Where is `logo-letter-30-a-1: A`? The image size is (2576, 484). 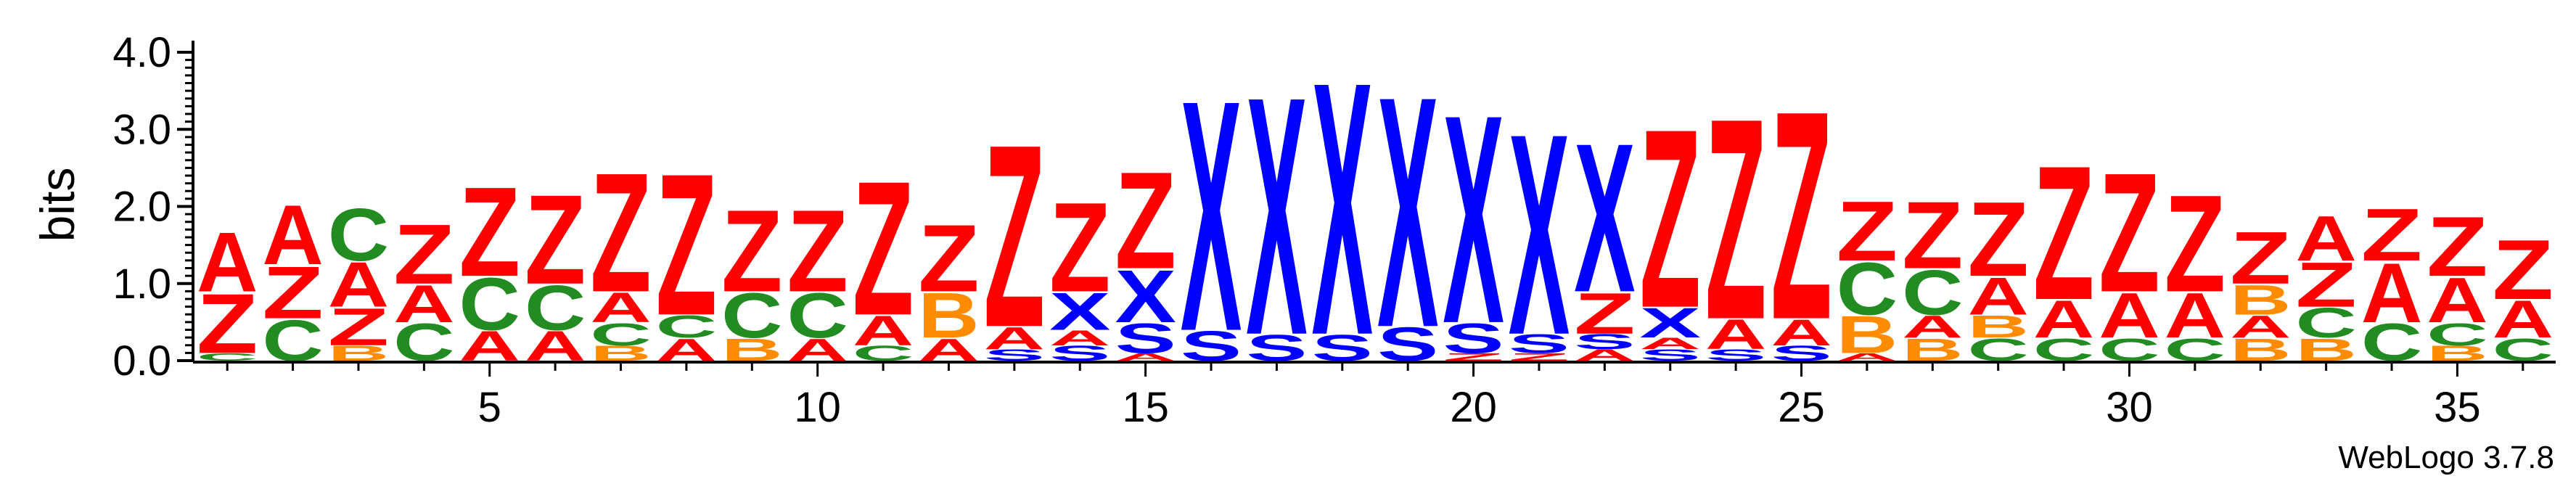
logo-letter-30-a-1: A is located at coordinates (2129, 315).